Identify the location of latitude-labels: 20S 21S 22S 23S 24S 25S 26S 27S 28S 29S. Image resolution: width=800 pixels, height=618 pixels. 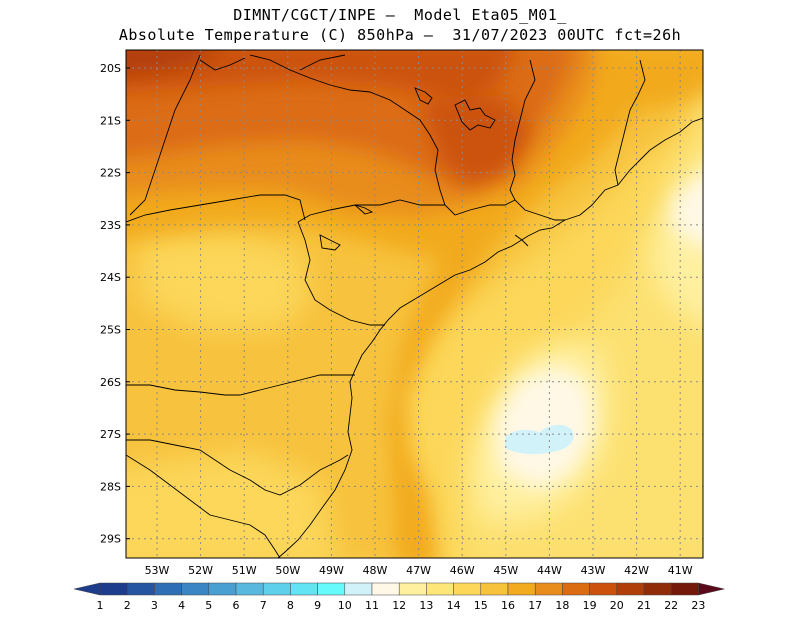
(110, 304).